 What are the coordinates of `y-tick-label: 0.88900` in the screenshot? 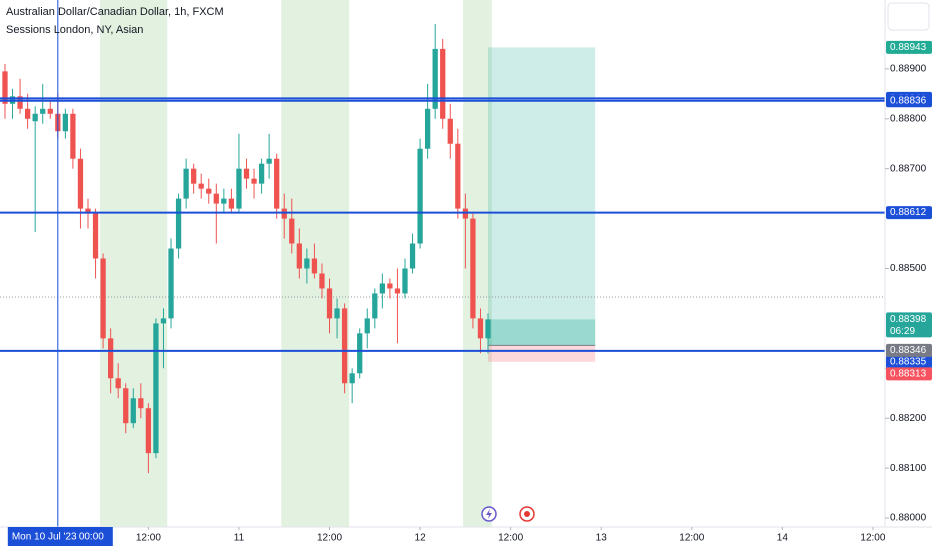 It's located at (908, 69).